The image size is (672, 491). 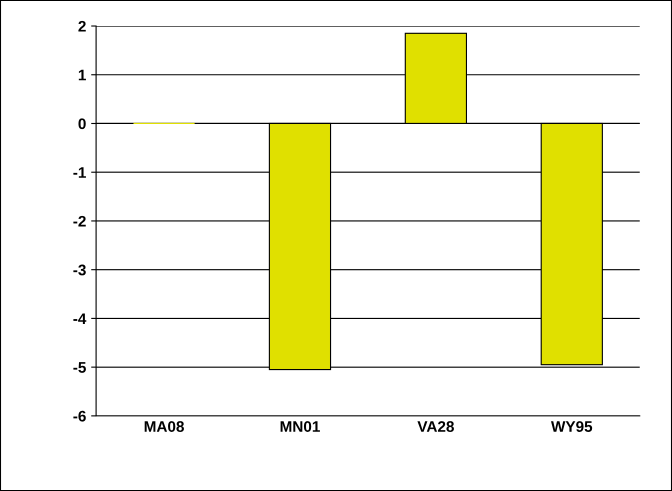 What do you see at coordinates (79, 172) in the screenshot?
I see `y-tick-label: -1` at bounding box center [79, 172].